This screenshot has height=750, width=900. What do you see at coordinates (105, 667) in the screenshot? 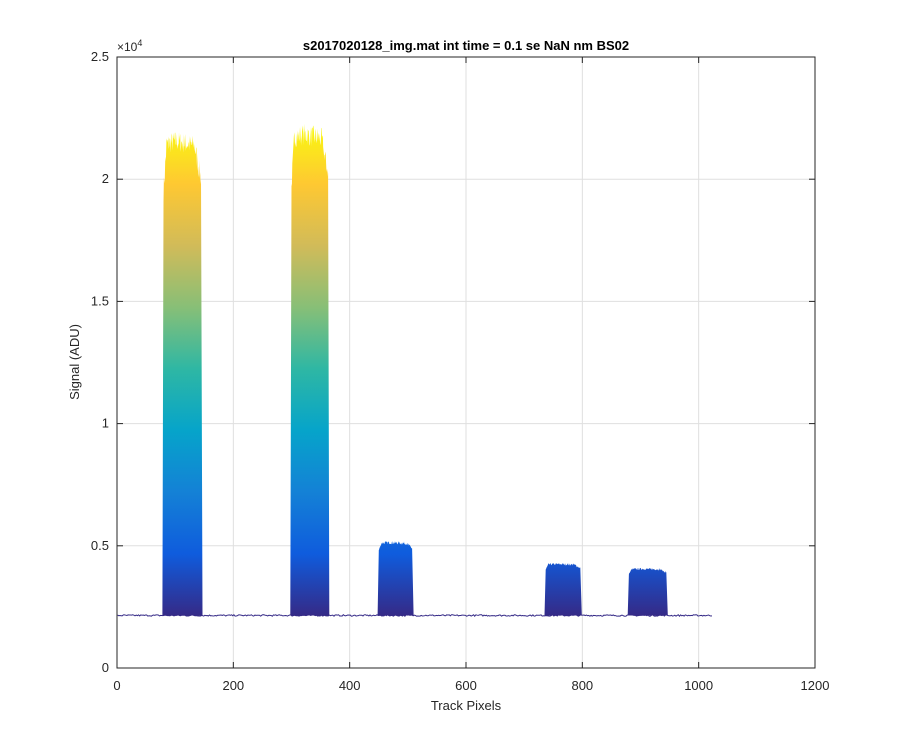
I see `y-tick-label: 0` at bounding box center [105, 667].